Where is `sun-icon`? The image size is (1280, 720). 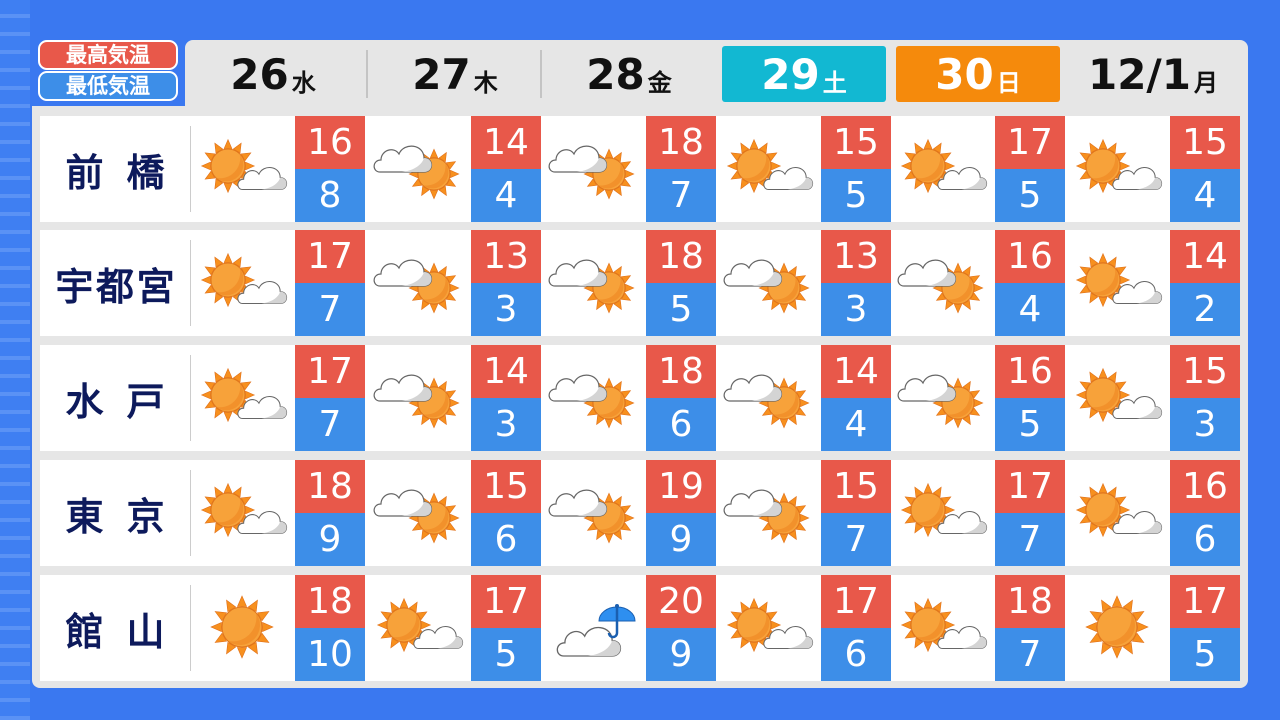
sun-icon is located at coordinates (1117, 628).